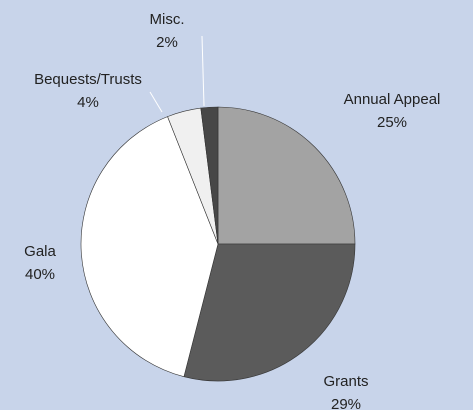  What do you see at coordinates (167, 19) in the screenshot?
I see `slice-label: Misc.` at bounding box center [167, 19].